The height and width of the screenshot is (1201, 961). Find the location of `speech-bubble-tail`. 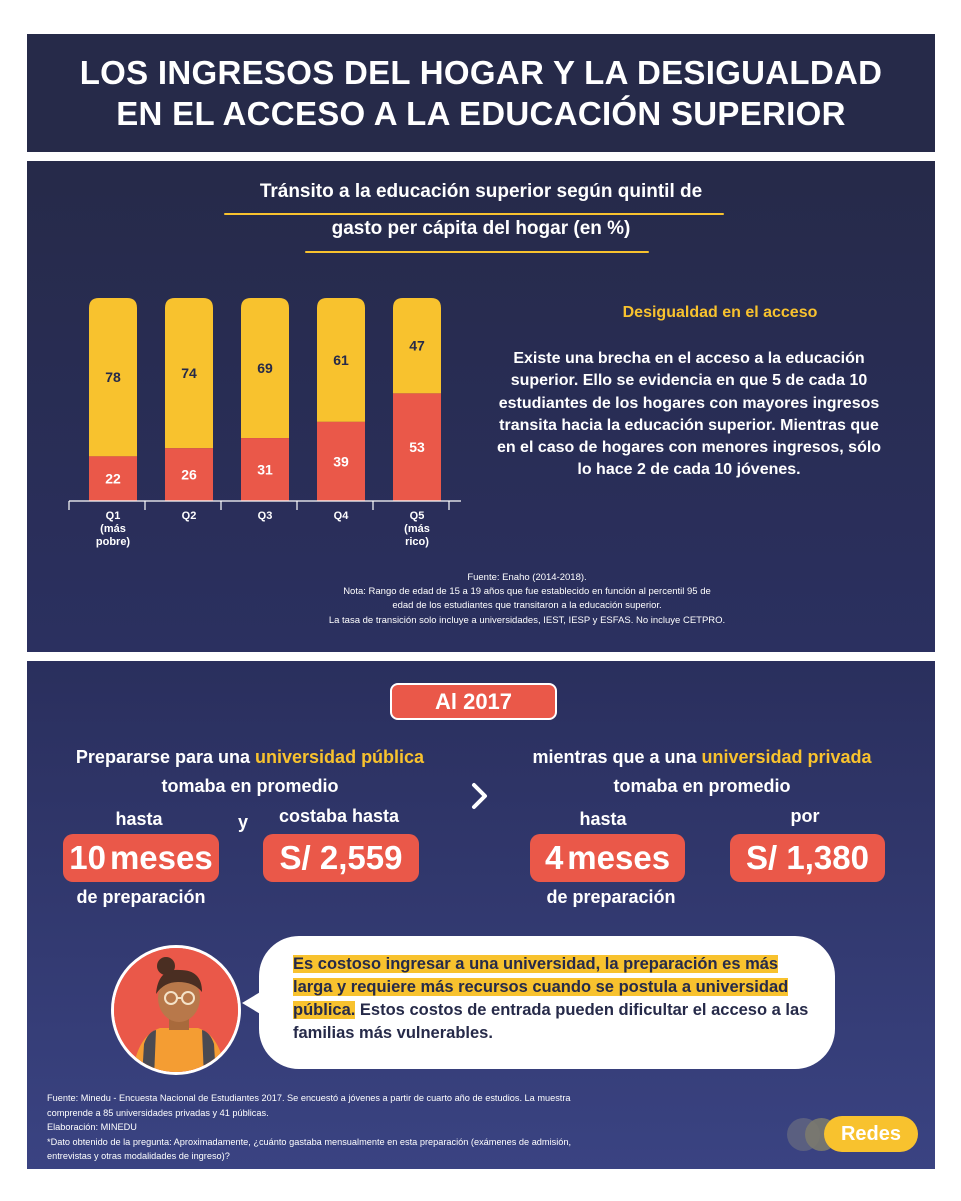

speech-bubble-tail is located at coordinates (252, 1003).